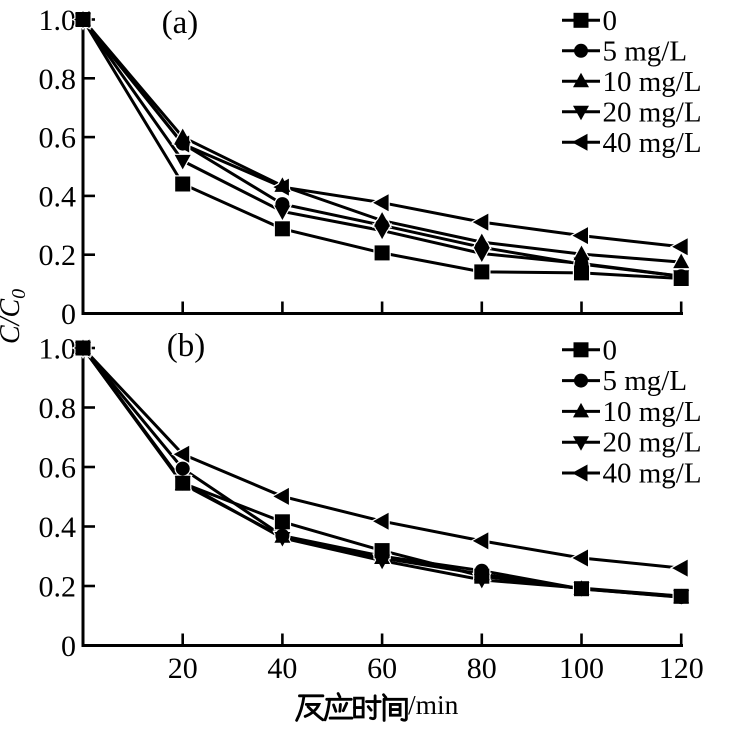  I want to click on svg-text: (a), so click(180, 23).